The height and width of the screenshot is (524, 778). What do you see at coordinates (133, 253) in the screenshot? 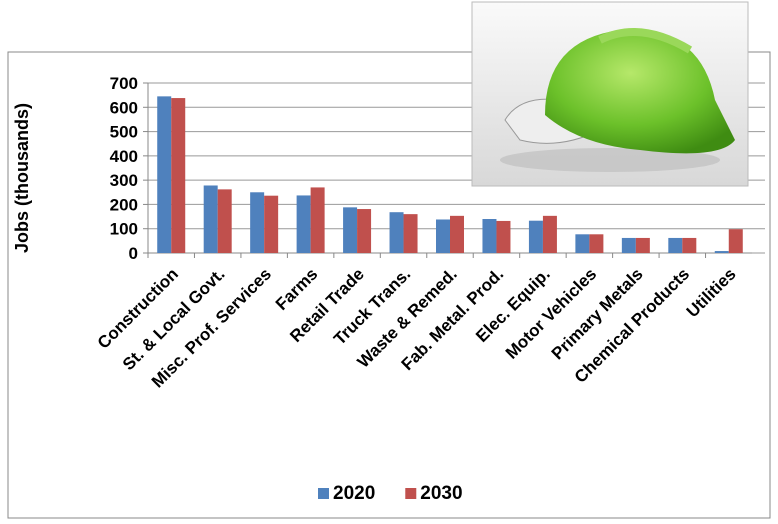
I see `y-tick-label: 0` at bounding box center [133, 253].